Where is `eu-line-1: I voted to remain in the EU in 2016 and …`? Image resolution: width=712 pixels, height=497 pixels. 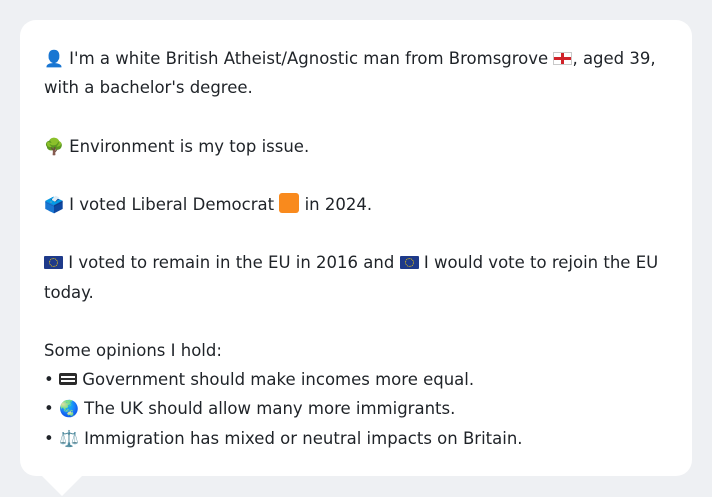 eu-line-1: I voted to remain in the EU in 2016 and … is located at coordinates (356, 262).